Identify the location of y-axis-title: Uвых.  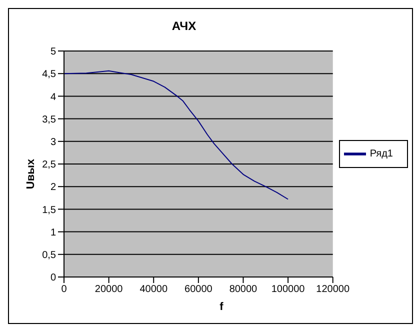
(31, 174).